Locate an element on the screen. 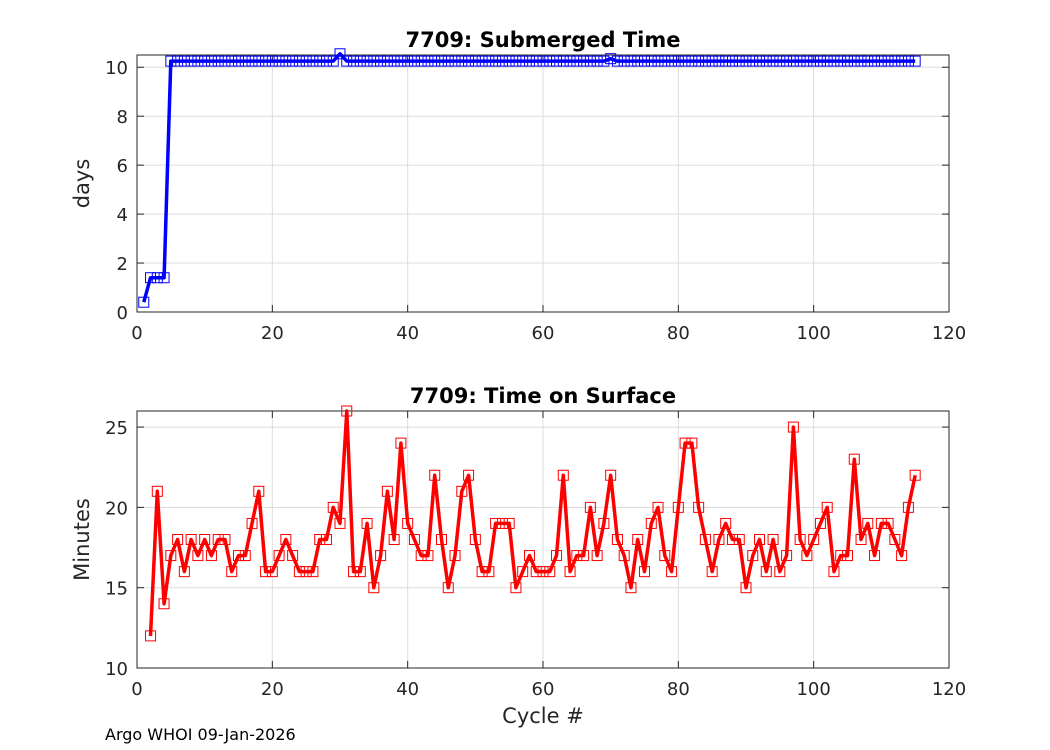 This screenshot has width=1050, height=750. x-tick-label: 60 is located at coordinates (543, 333).